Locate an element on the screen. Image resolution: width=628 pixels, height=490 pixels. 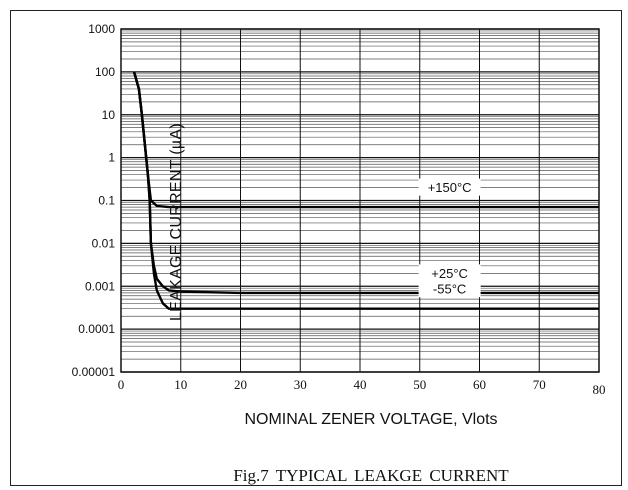
x-tick-label: 0 is located at coordinates (121, 384).